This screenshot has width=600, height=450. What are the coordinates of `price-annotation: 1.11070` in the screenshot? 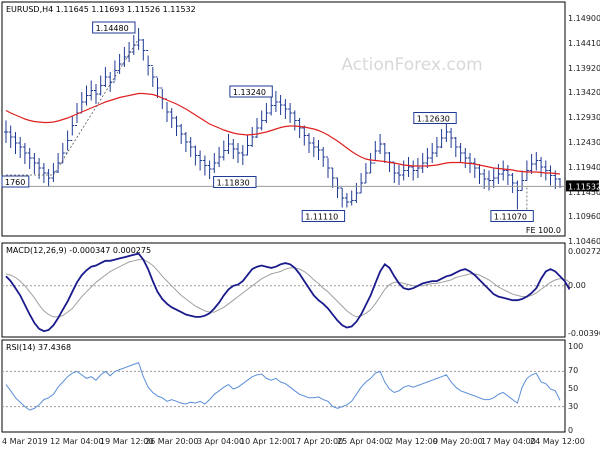 It's located at (512, 216).